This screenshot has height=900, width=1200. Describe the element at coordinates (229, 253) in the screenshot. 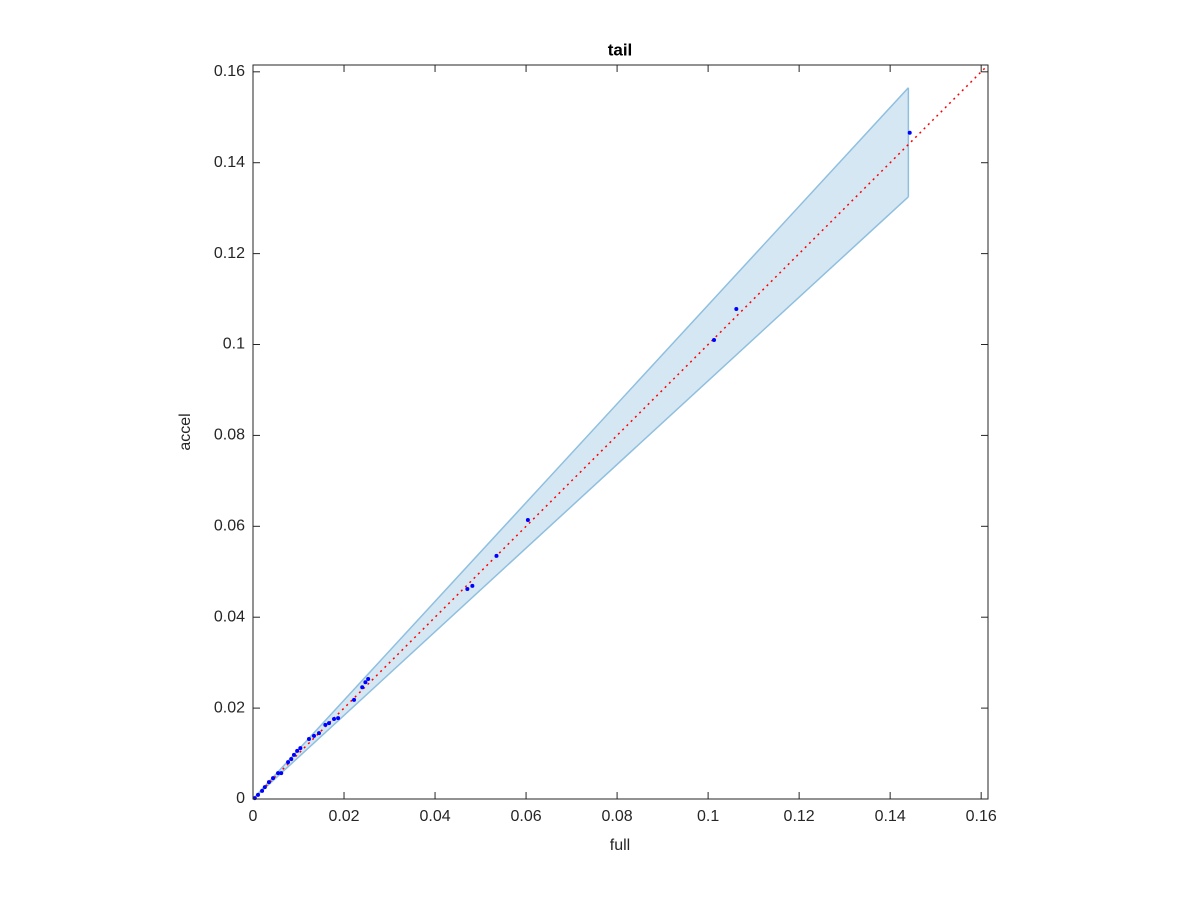

I see `y-tick-label: 0.12` at that location.